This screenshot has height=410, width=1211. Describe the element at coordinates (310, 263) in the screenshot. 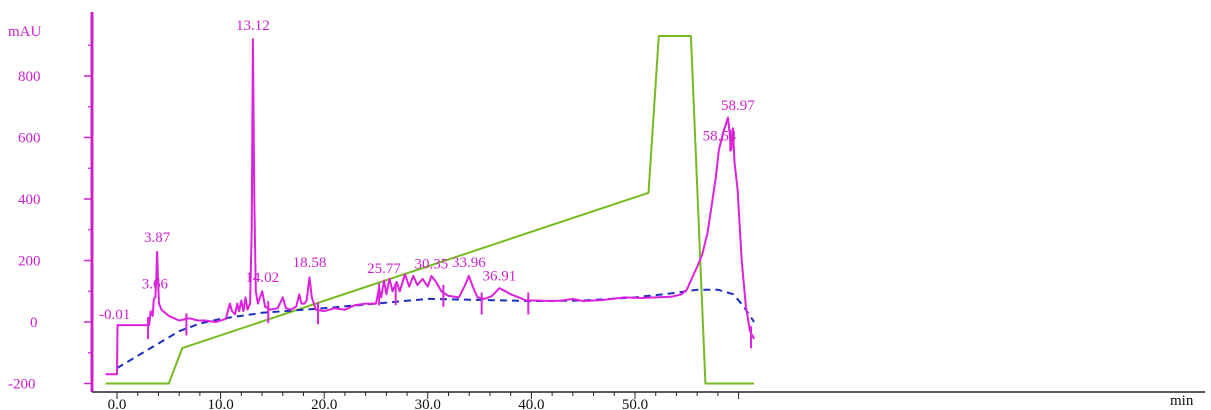

I see `peak-label: 18.58` at that location.